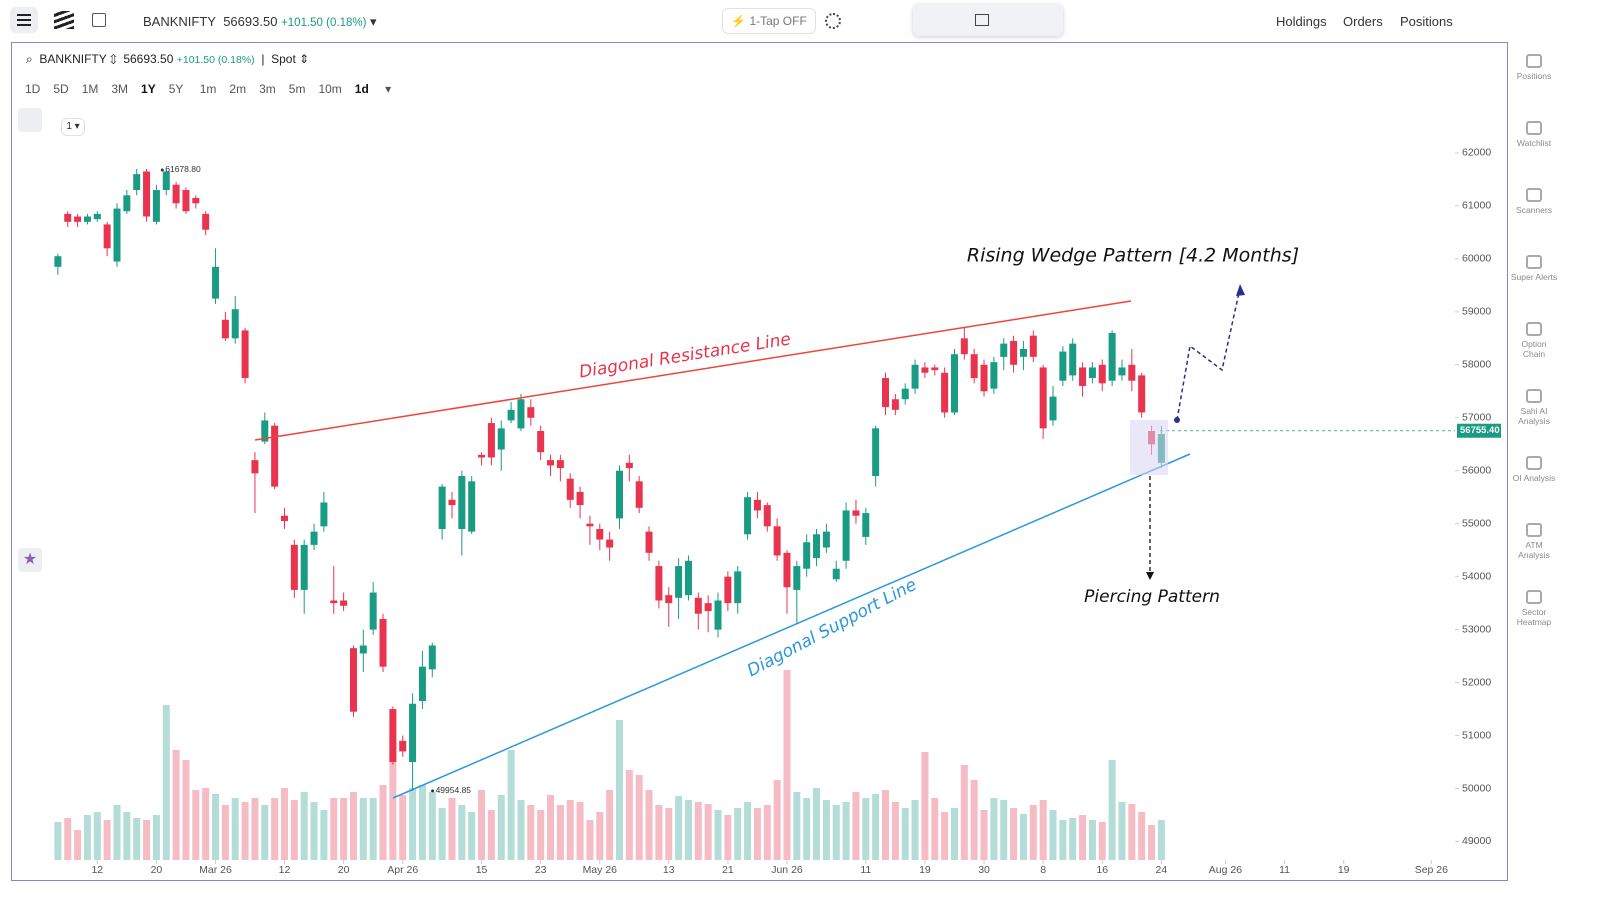 This screenshot has width=1600, height=901. What do you see at coordinates (73, 127) in the screenshot?
I see `pane-selector: 1 ▾` at bounding box center [73, 127].